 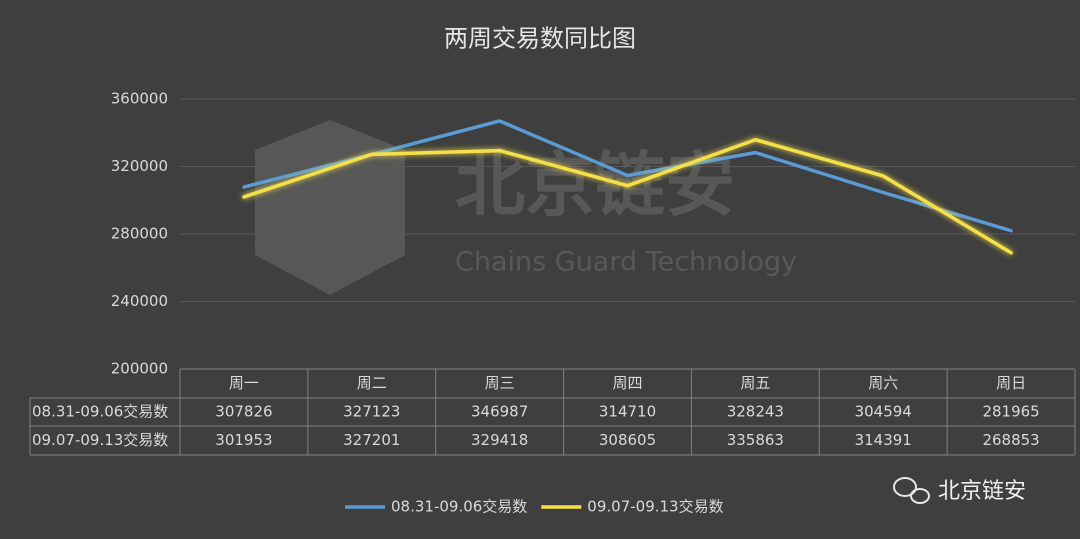 I want to click on y-tick-label: 200000, so click(x=139, y=369).